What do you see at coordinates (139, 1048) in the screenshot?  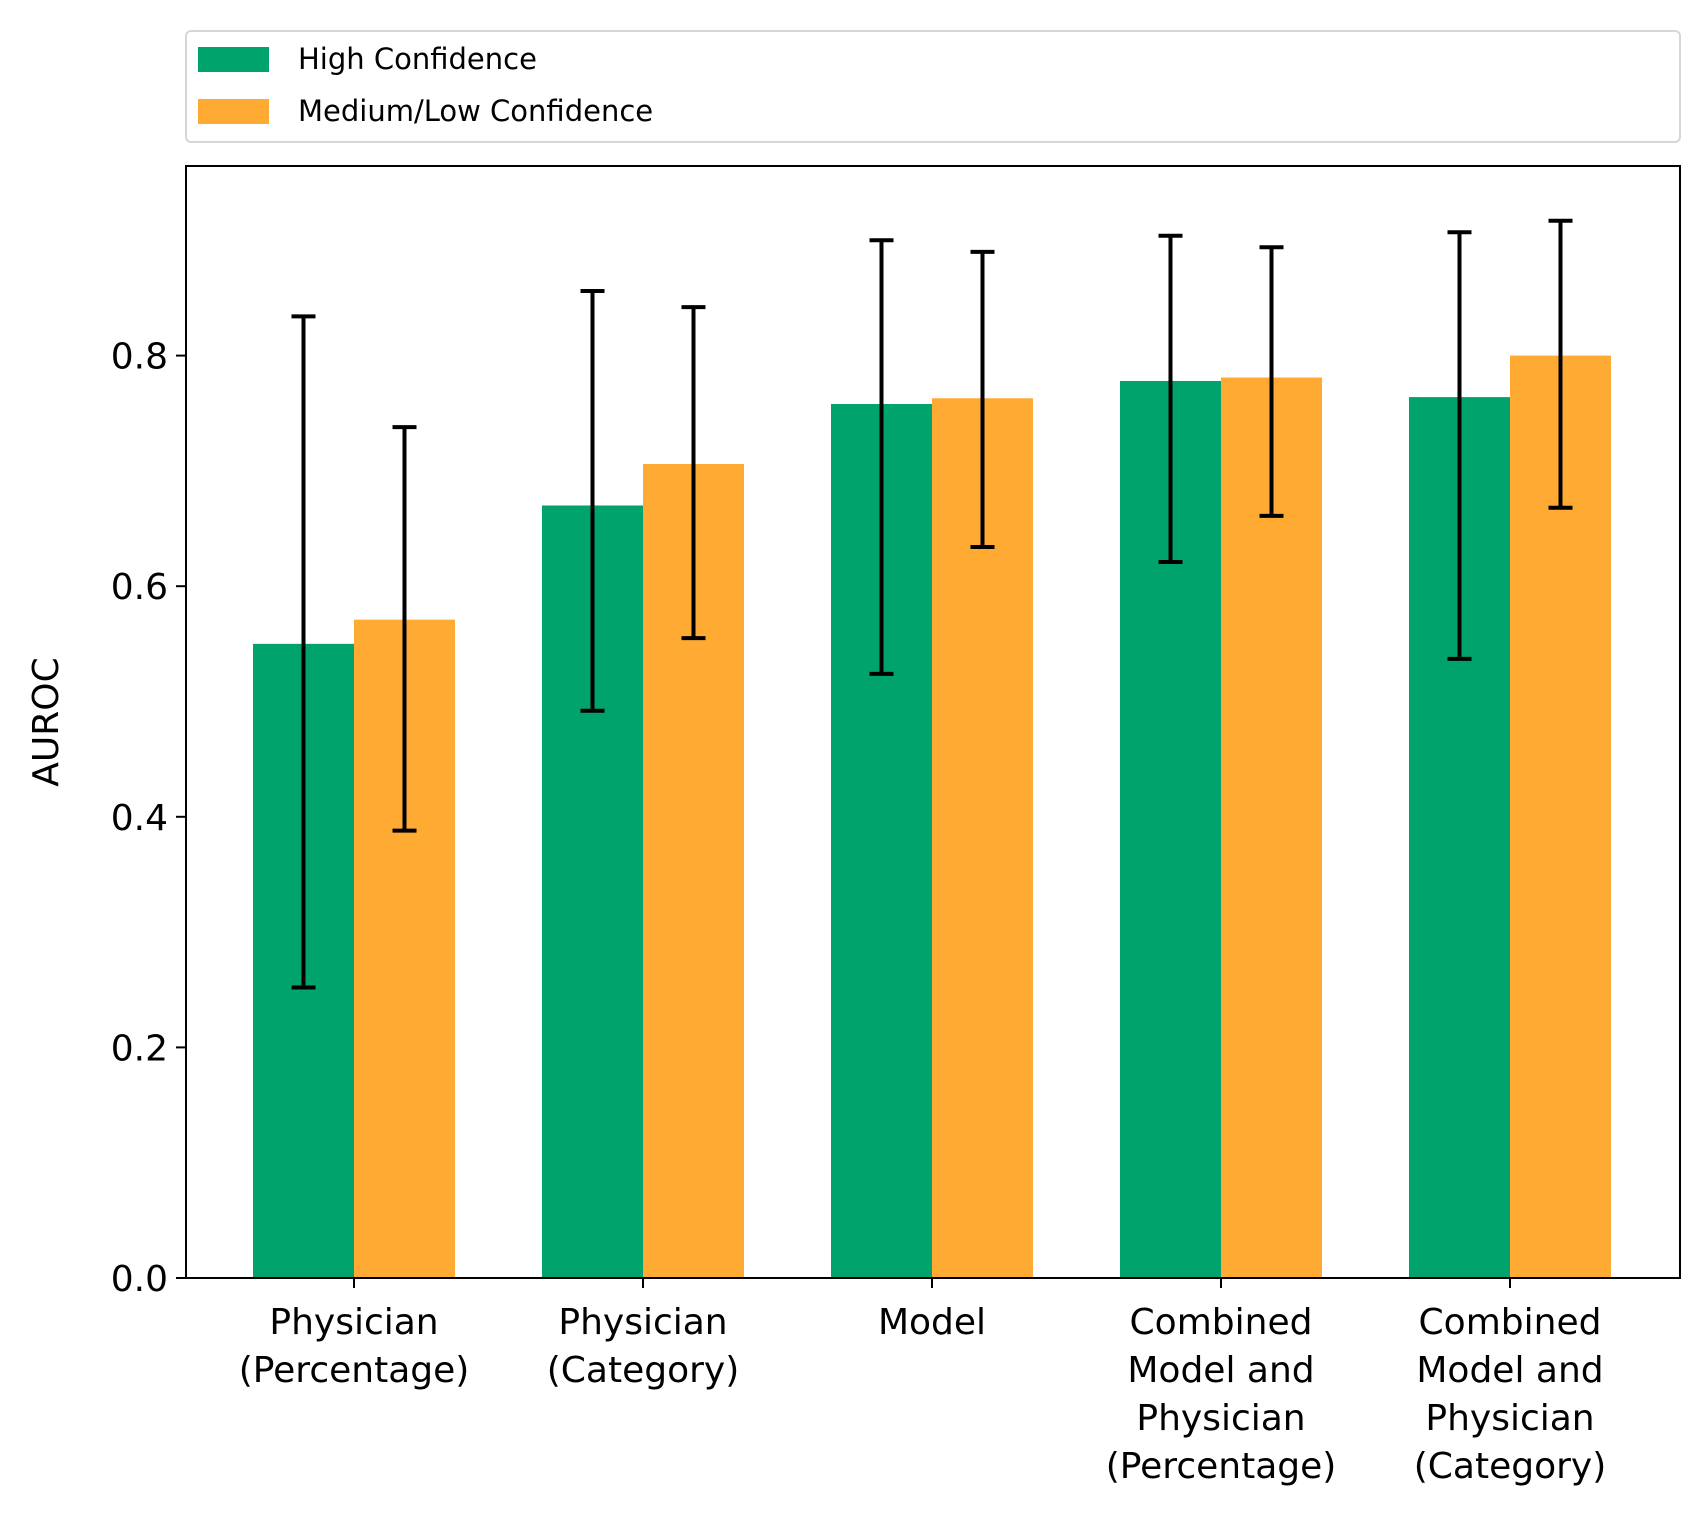 I see `y-tick-label: 0.2` at bounding box center [139, 1048].